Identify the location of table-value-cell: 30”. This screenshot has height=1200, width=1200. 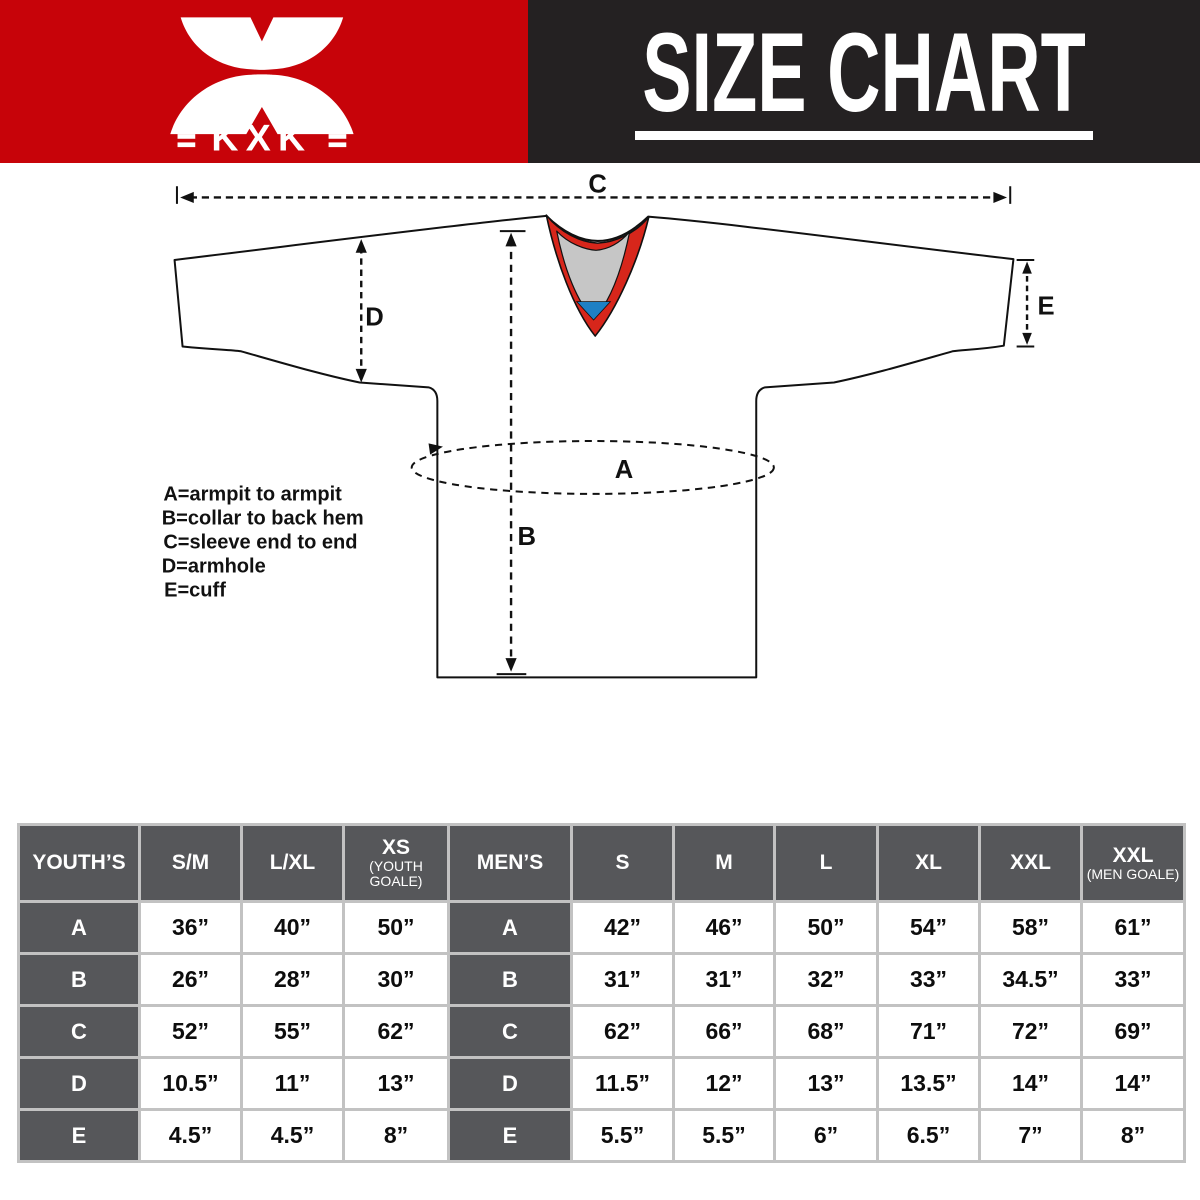
(396, 979).